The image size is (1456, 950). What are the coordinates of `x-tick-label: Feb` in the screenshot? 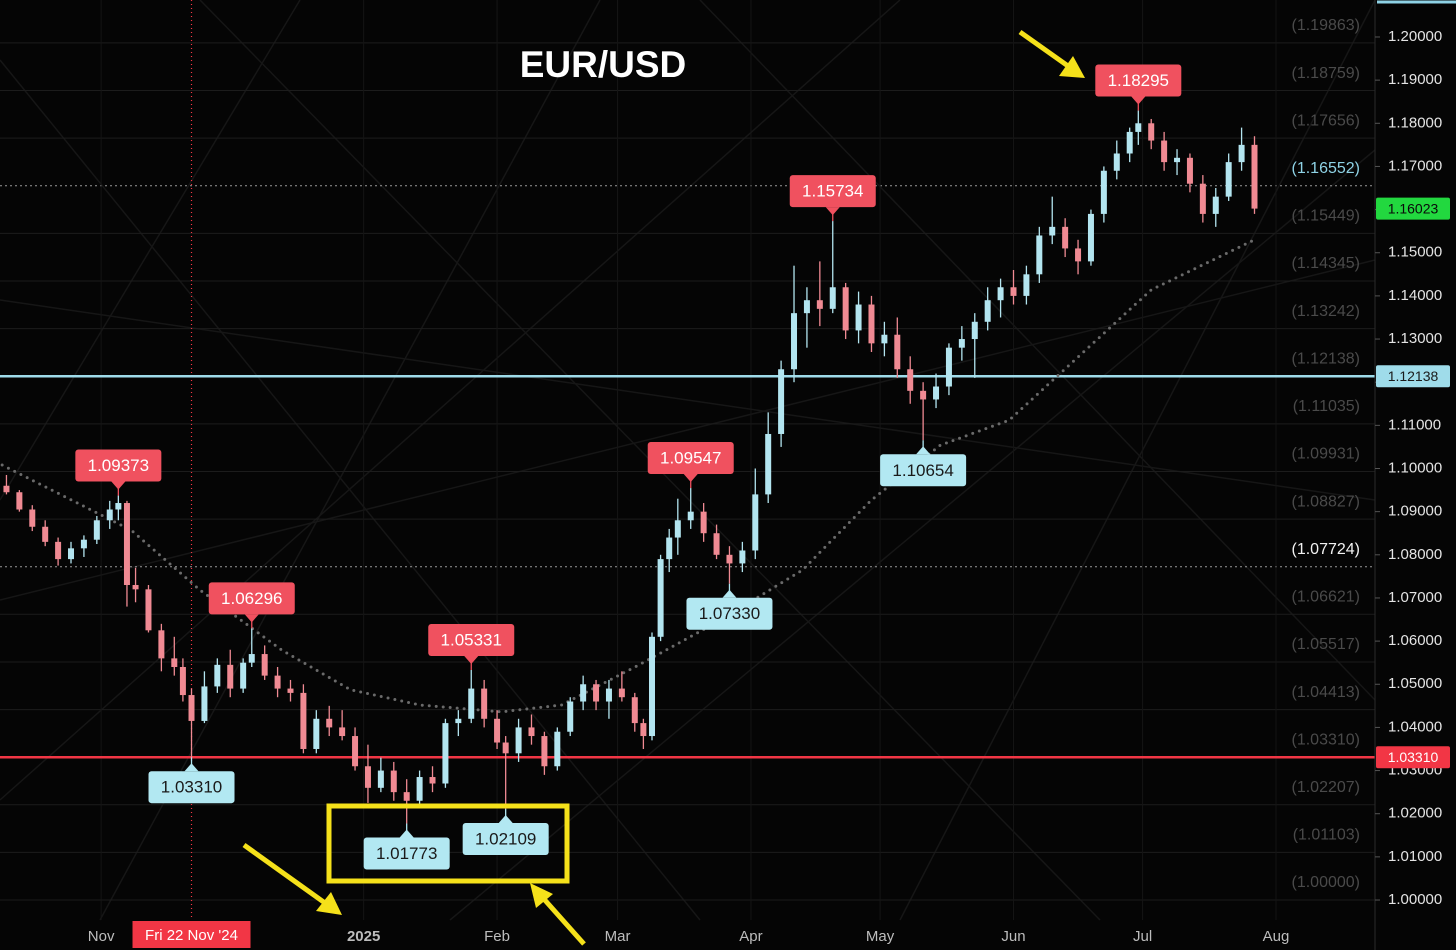 It's located at (497, 936).